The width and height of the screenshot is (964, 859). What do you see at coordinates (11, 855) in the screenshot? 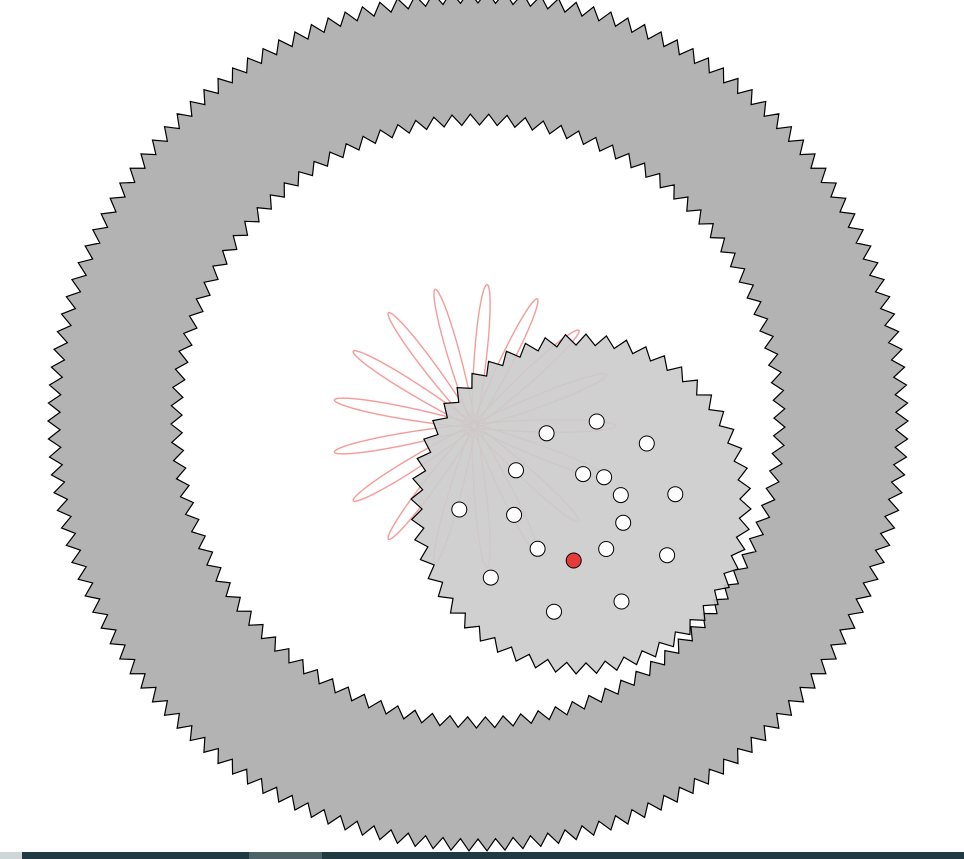
I see `taskbar-start-segment` at bounding box center [11, 855].